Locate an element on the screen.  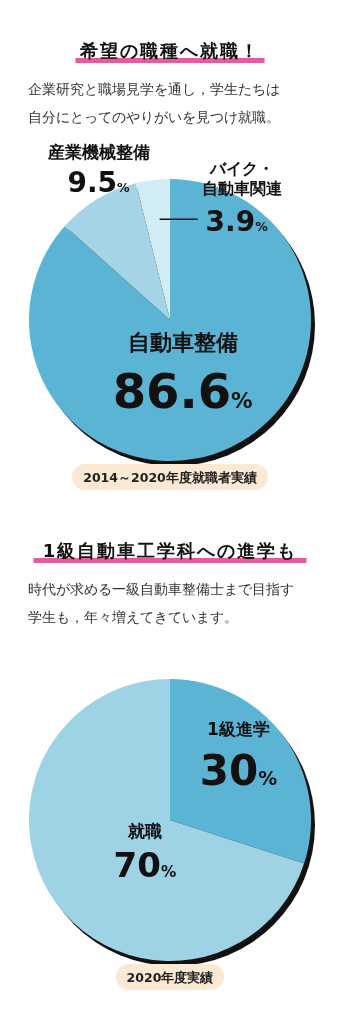
text: 2020年度実績 is located at coordinates (170, 977).